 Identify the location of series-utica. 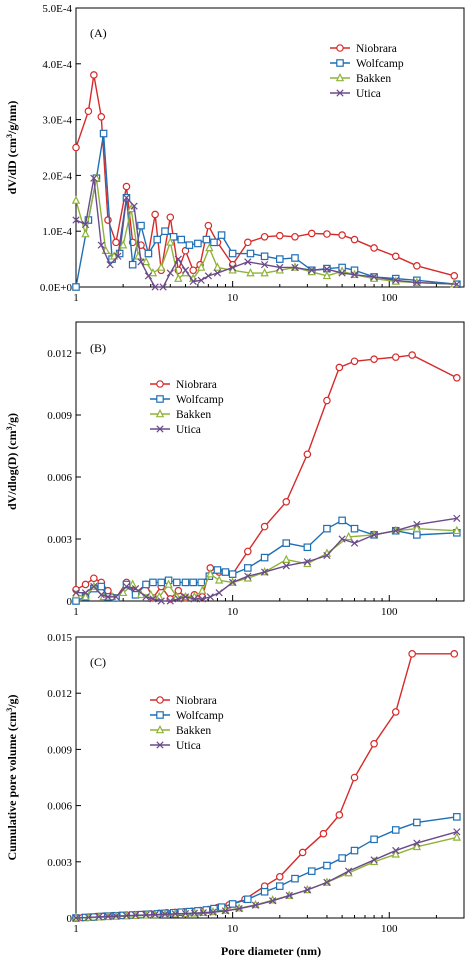
(266, 559).